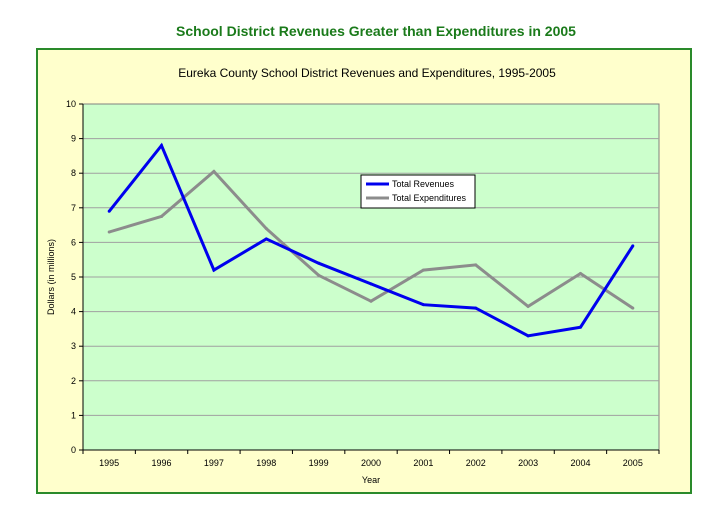  Describe the element at coordinates (423, 463) in the screenshot. I see `x-tick-label: 2001` at that location.